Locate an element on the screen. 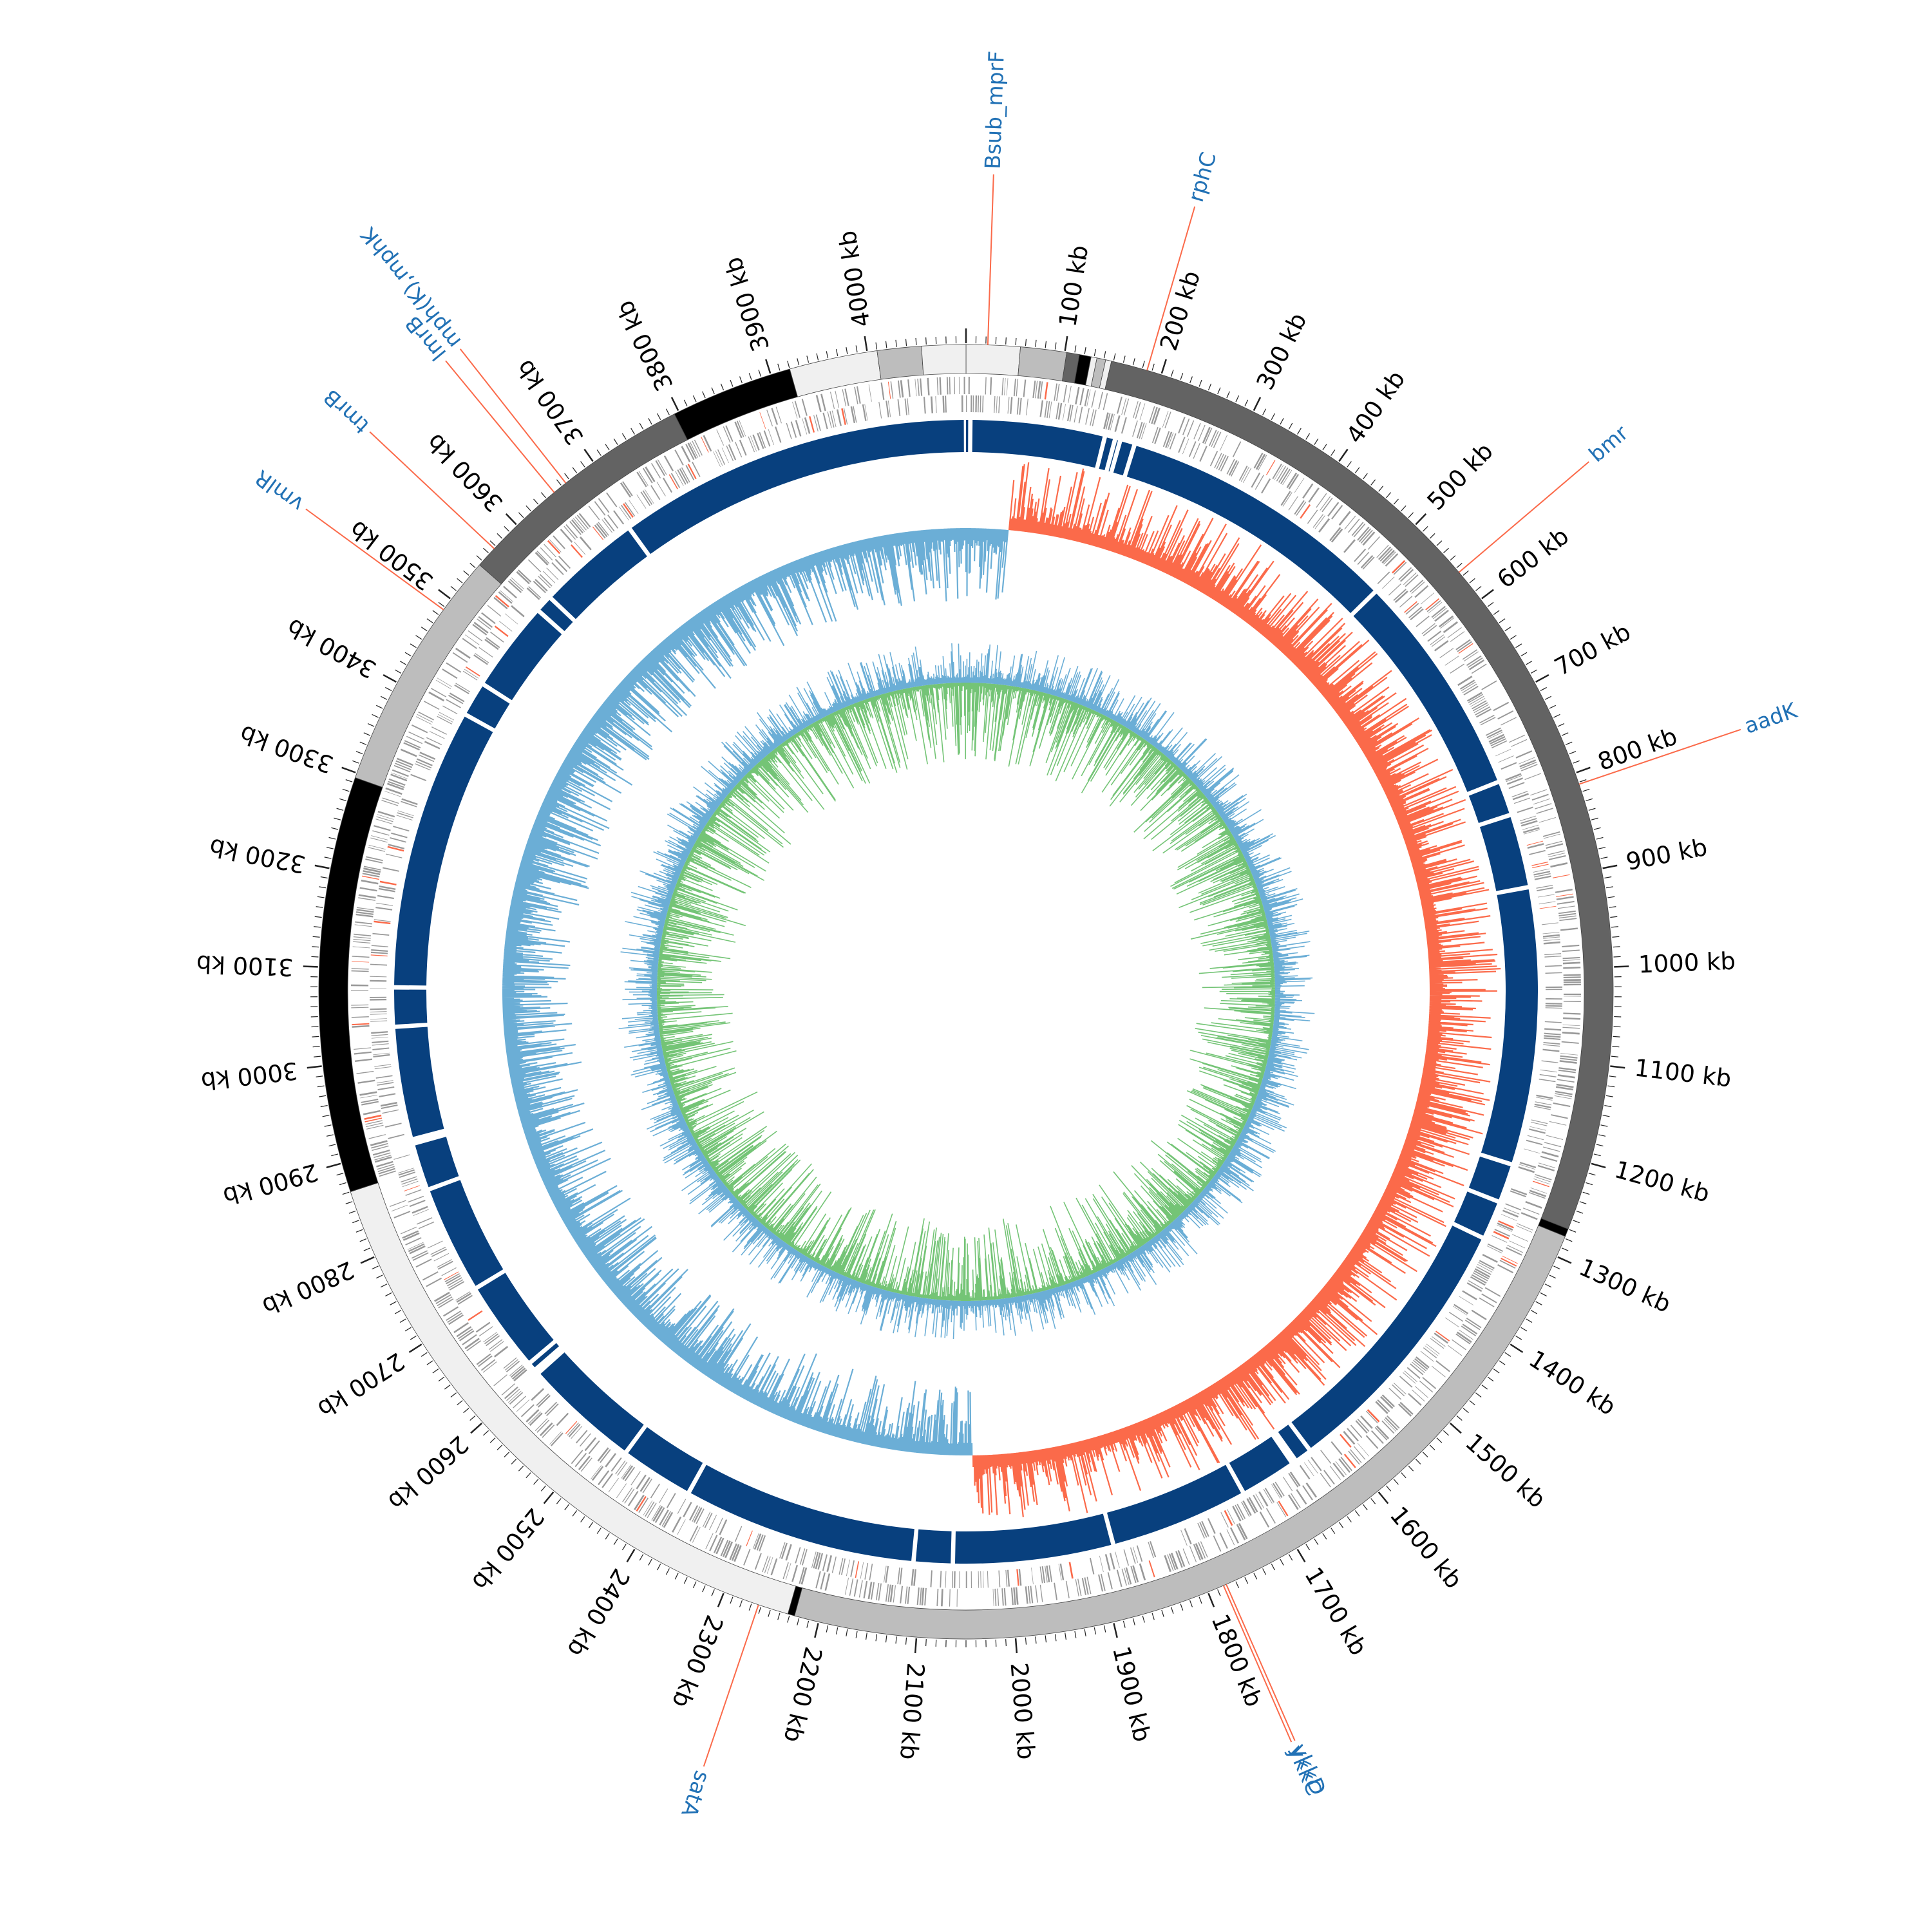  tick-label: 1800 kb is located at coordinates (1237, 1660).